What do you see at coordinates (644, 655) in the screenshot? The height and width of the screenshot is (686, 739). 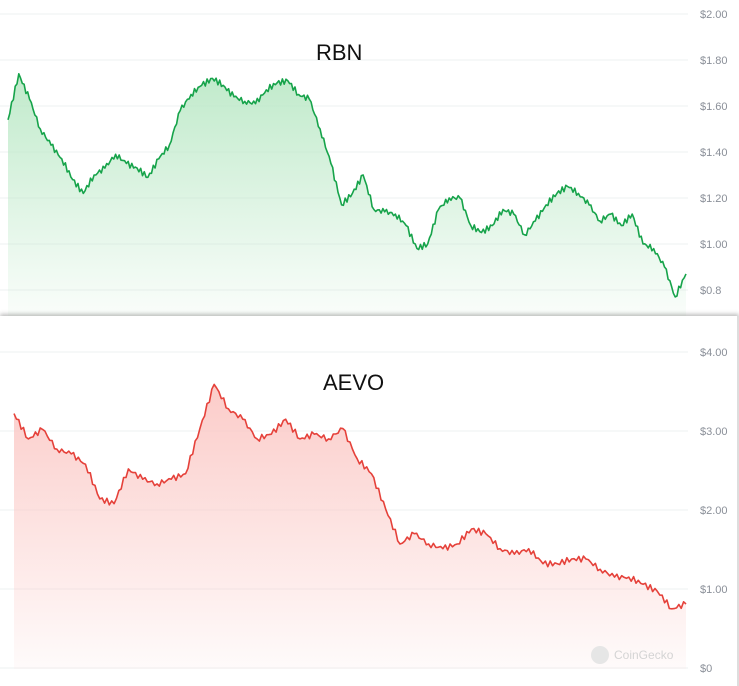 I see `coingecko-watermark: CoinGecko` at bounding box center [644, 655].